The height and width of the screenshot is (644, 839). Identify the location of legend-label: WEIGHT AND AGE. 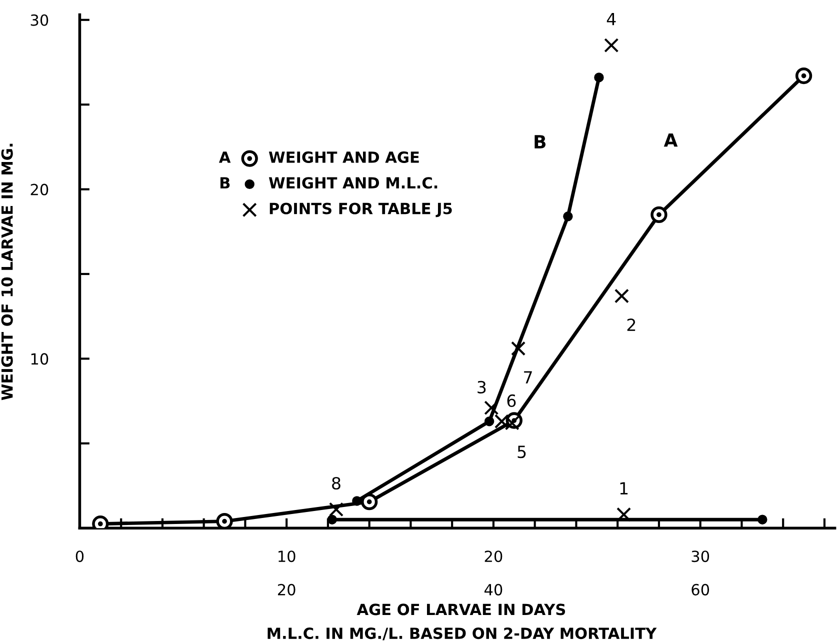
(343, 157).